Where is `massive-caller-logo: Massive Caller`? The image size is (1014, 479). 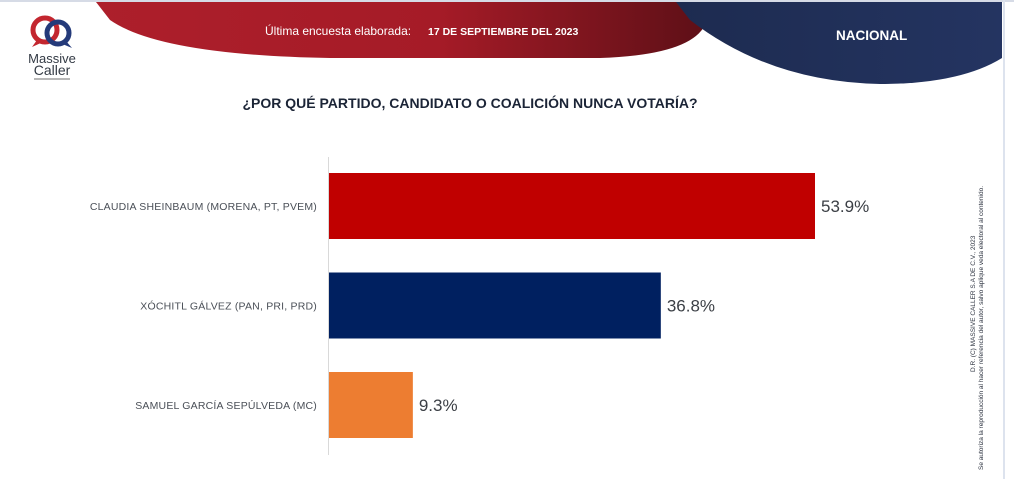 massive-caller-logo: Massive Caller is located at coordinates (54, 54).